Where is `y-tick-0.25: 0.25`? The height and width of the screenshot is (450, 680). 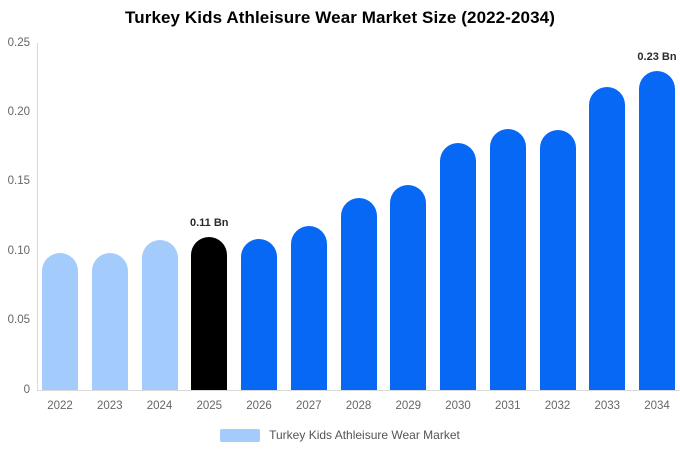
y-tick-0.25: 0.25 is located at coordinates (18, 42).